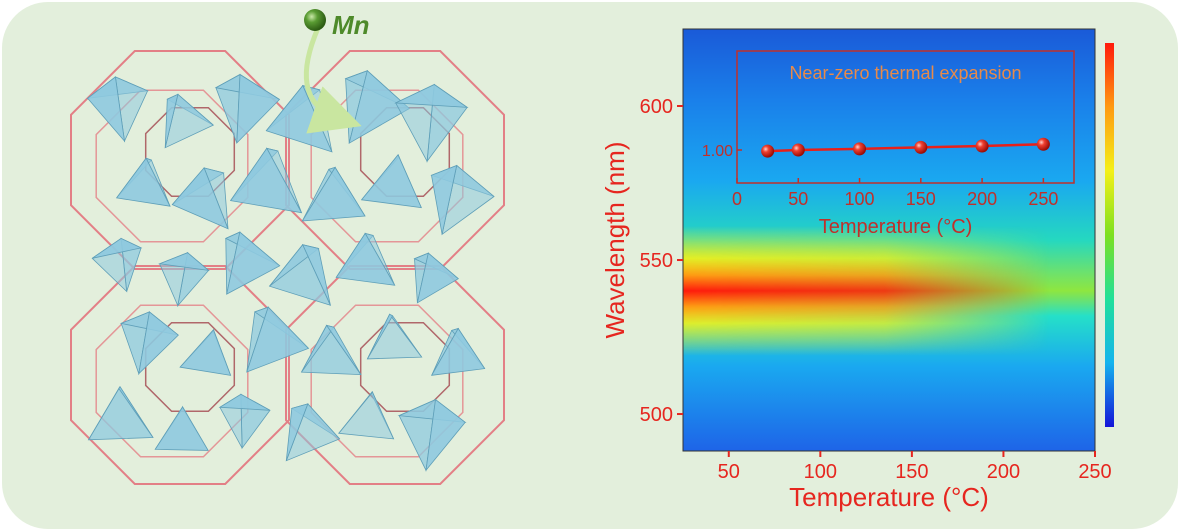  What do you see at coordinates (921, 199) in the screenshot?
I see `inset-x-tick-label: 150` at bounding box center [921, 199].